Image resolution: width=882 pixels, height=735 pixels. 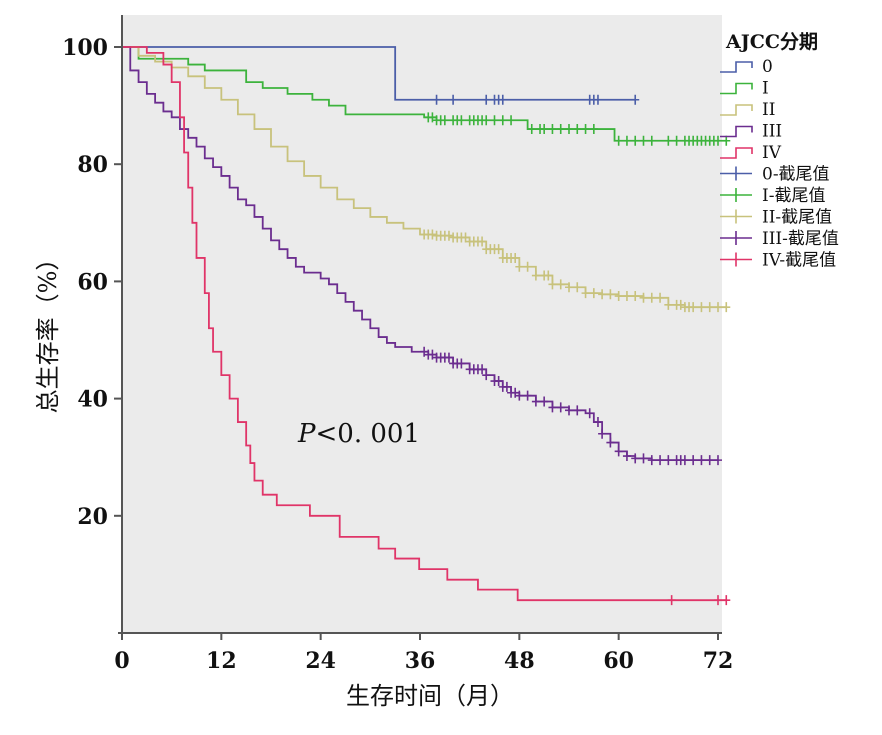 What do you see at coordinates (799, 261) in the screenshot?
I see `legend-item-censor-stage-iv: IV-截尾值` at bounding box center [799, 261].